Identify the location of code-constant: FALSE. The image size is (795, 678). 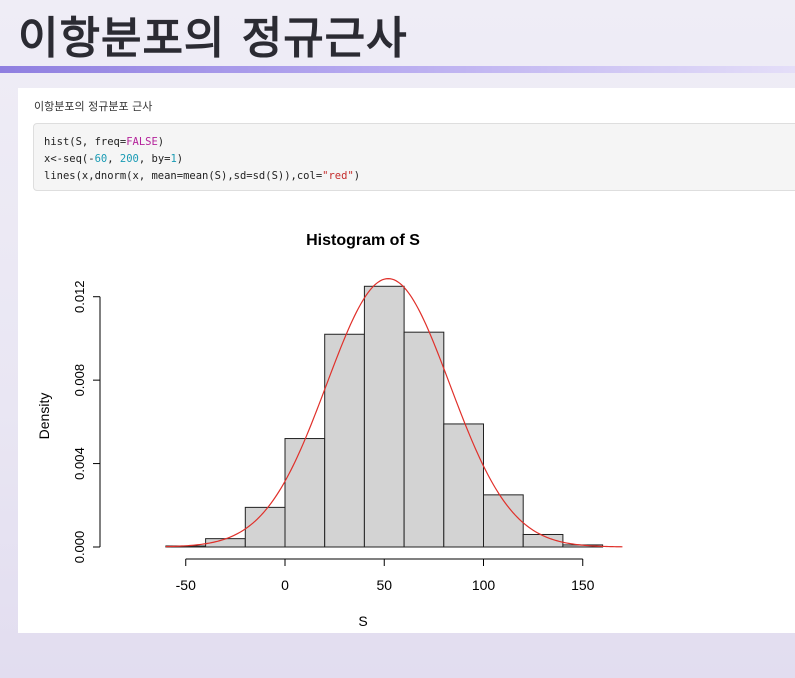
(142, 142).